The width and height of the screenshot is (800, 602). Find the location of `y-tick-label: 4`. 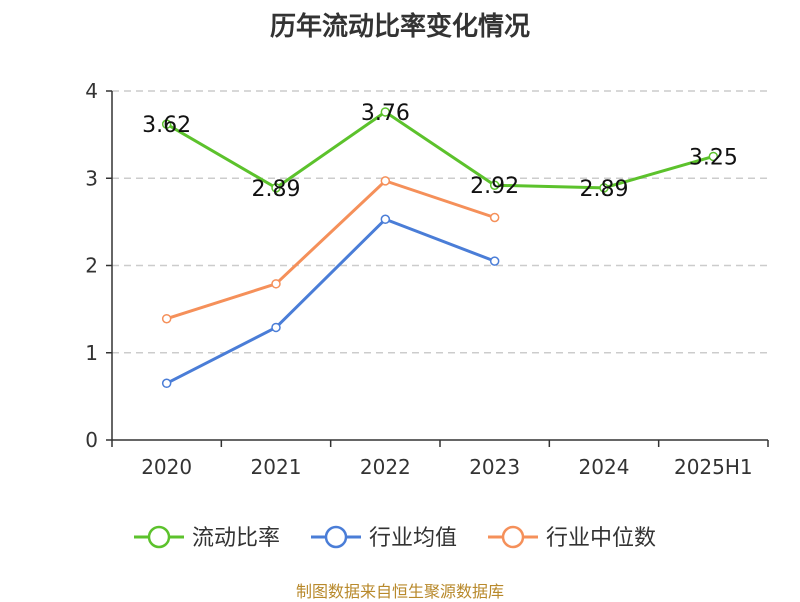

y-tick-label: 4 is located at coordinates (91, 91).